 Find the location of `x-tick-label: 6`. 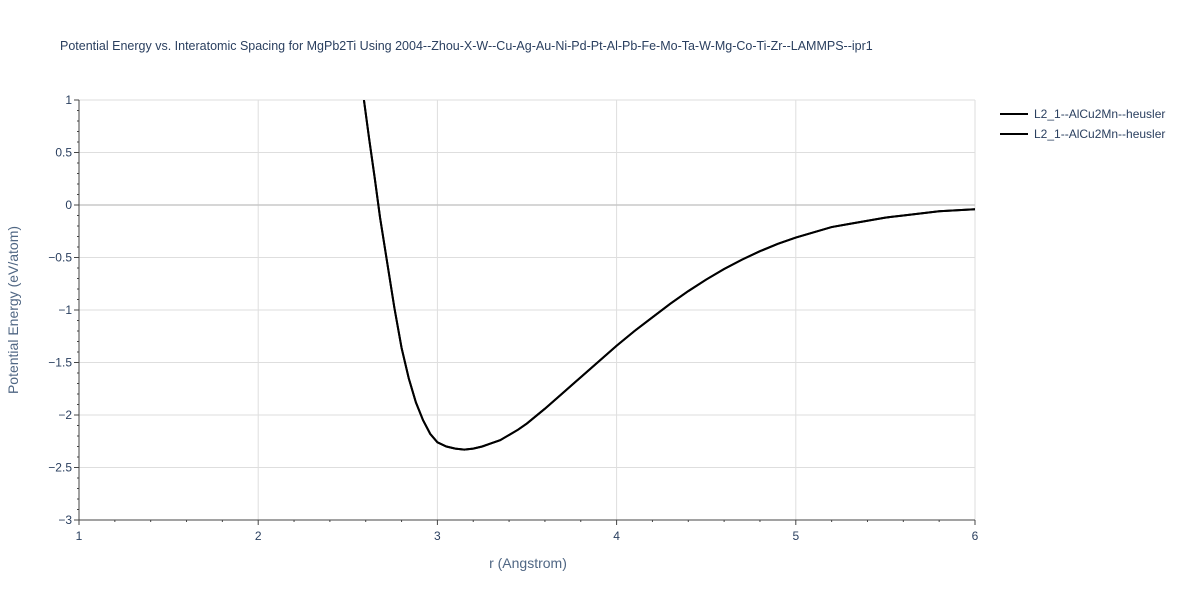

x-tick-label: 6 is located at coordinates (975, 536).